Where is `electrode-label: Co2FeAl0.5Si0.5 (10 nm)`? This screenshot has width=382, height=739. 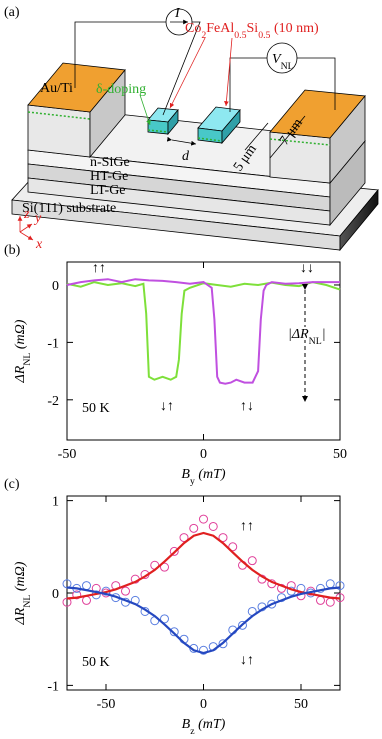 electrode-label: Co2FeAl0.5Si0.5 (10 nm) is located at coordinates (252, 31).